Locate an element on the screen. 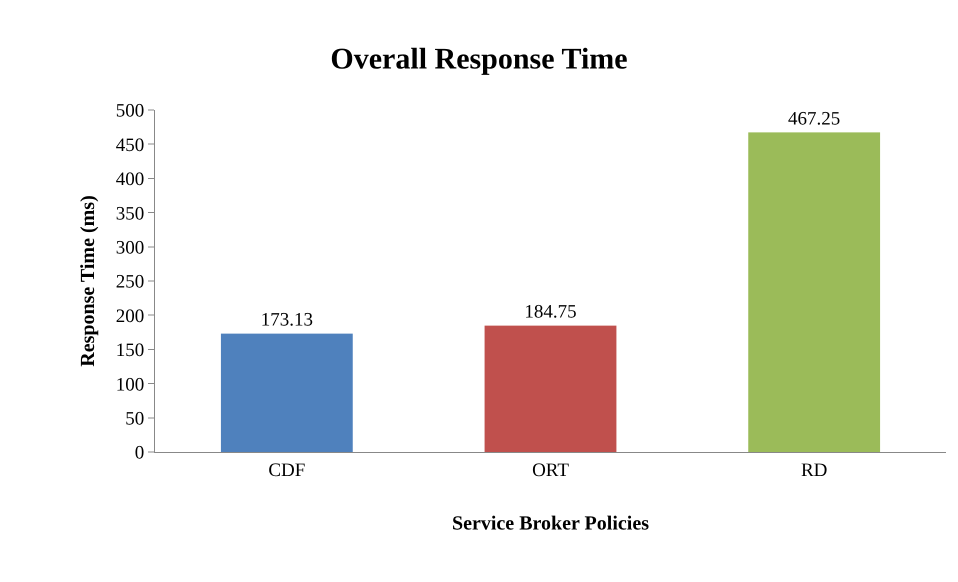 The width and height of the screenshot is (958, 582). y-tick-label: 500 is located at coordinates (130, 111).